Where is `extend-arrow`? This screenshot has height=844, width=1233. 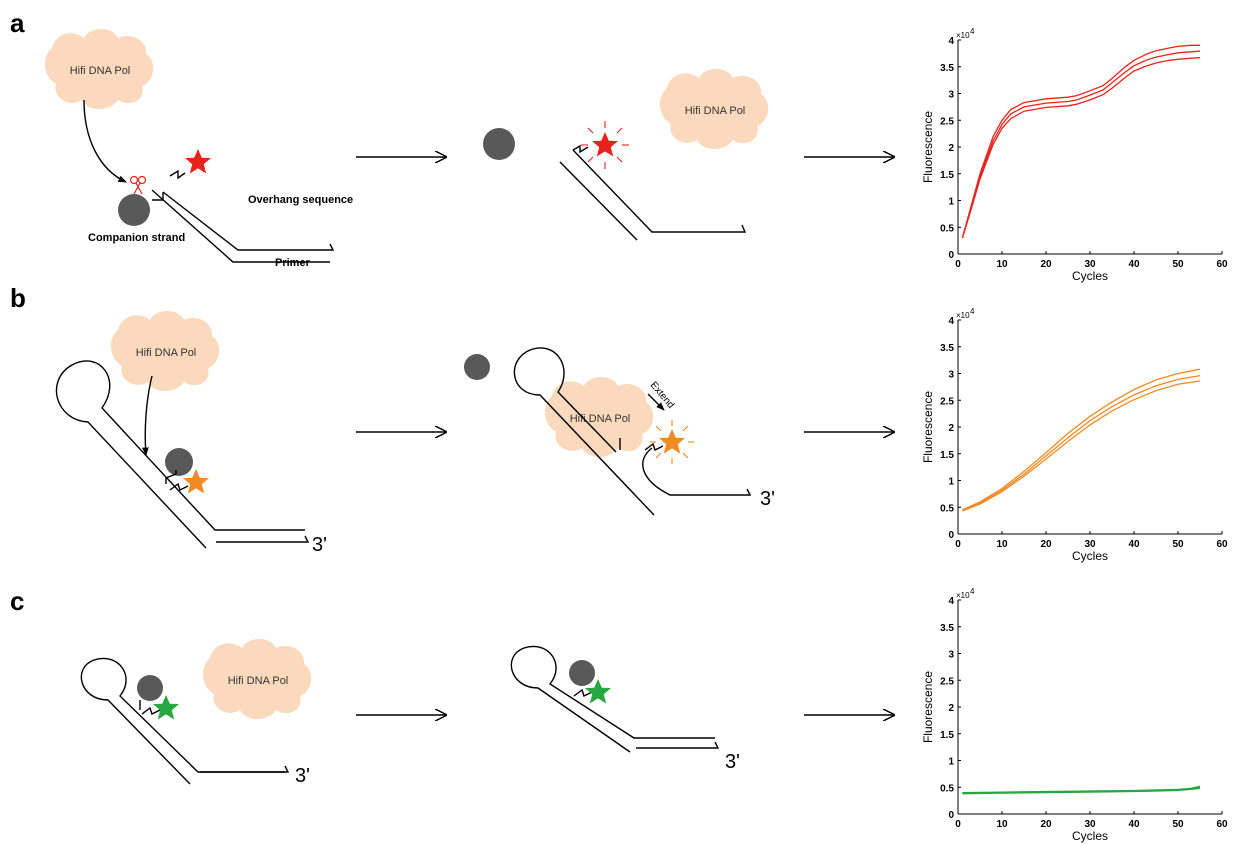 extend-arrow is located at coordinates (656, 402).